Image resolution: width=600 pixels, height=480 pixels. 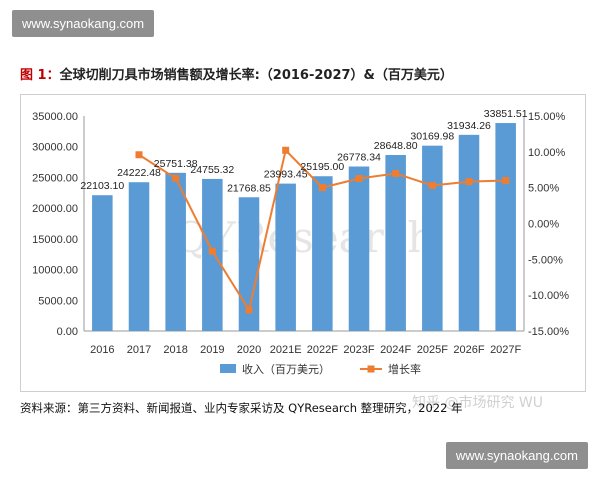 I want to click on x-tick-label: 2016, so click(x=102, y=350).